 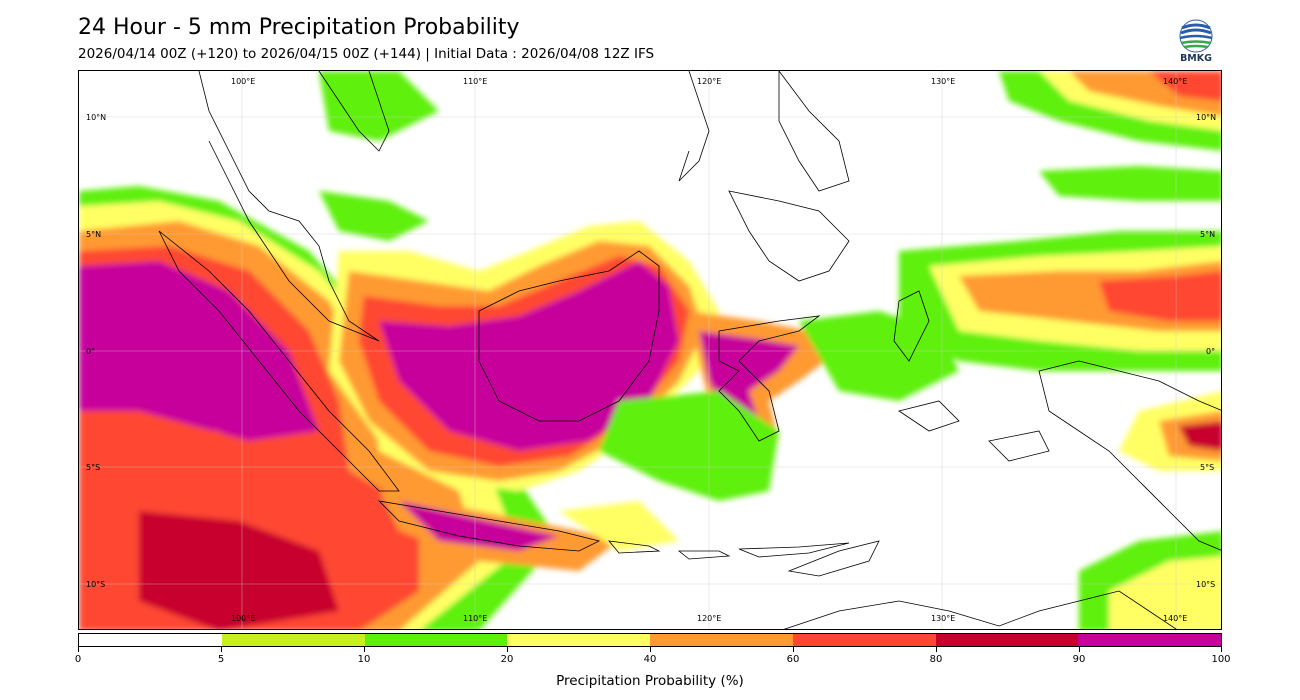 I want to click on lat-label-right: 5°N, so click(x=1207, y=234).